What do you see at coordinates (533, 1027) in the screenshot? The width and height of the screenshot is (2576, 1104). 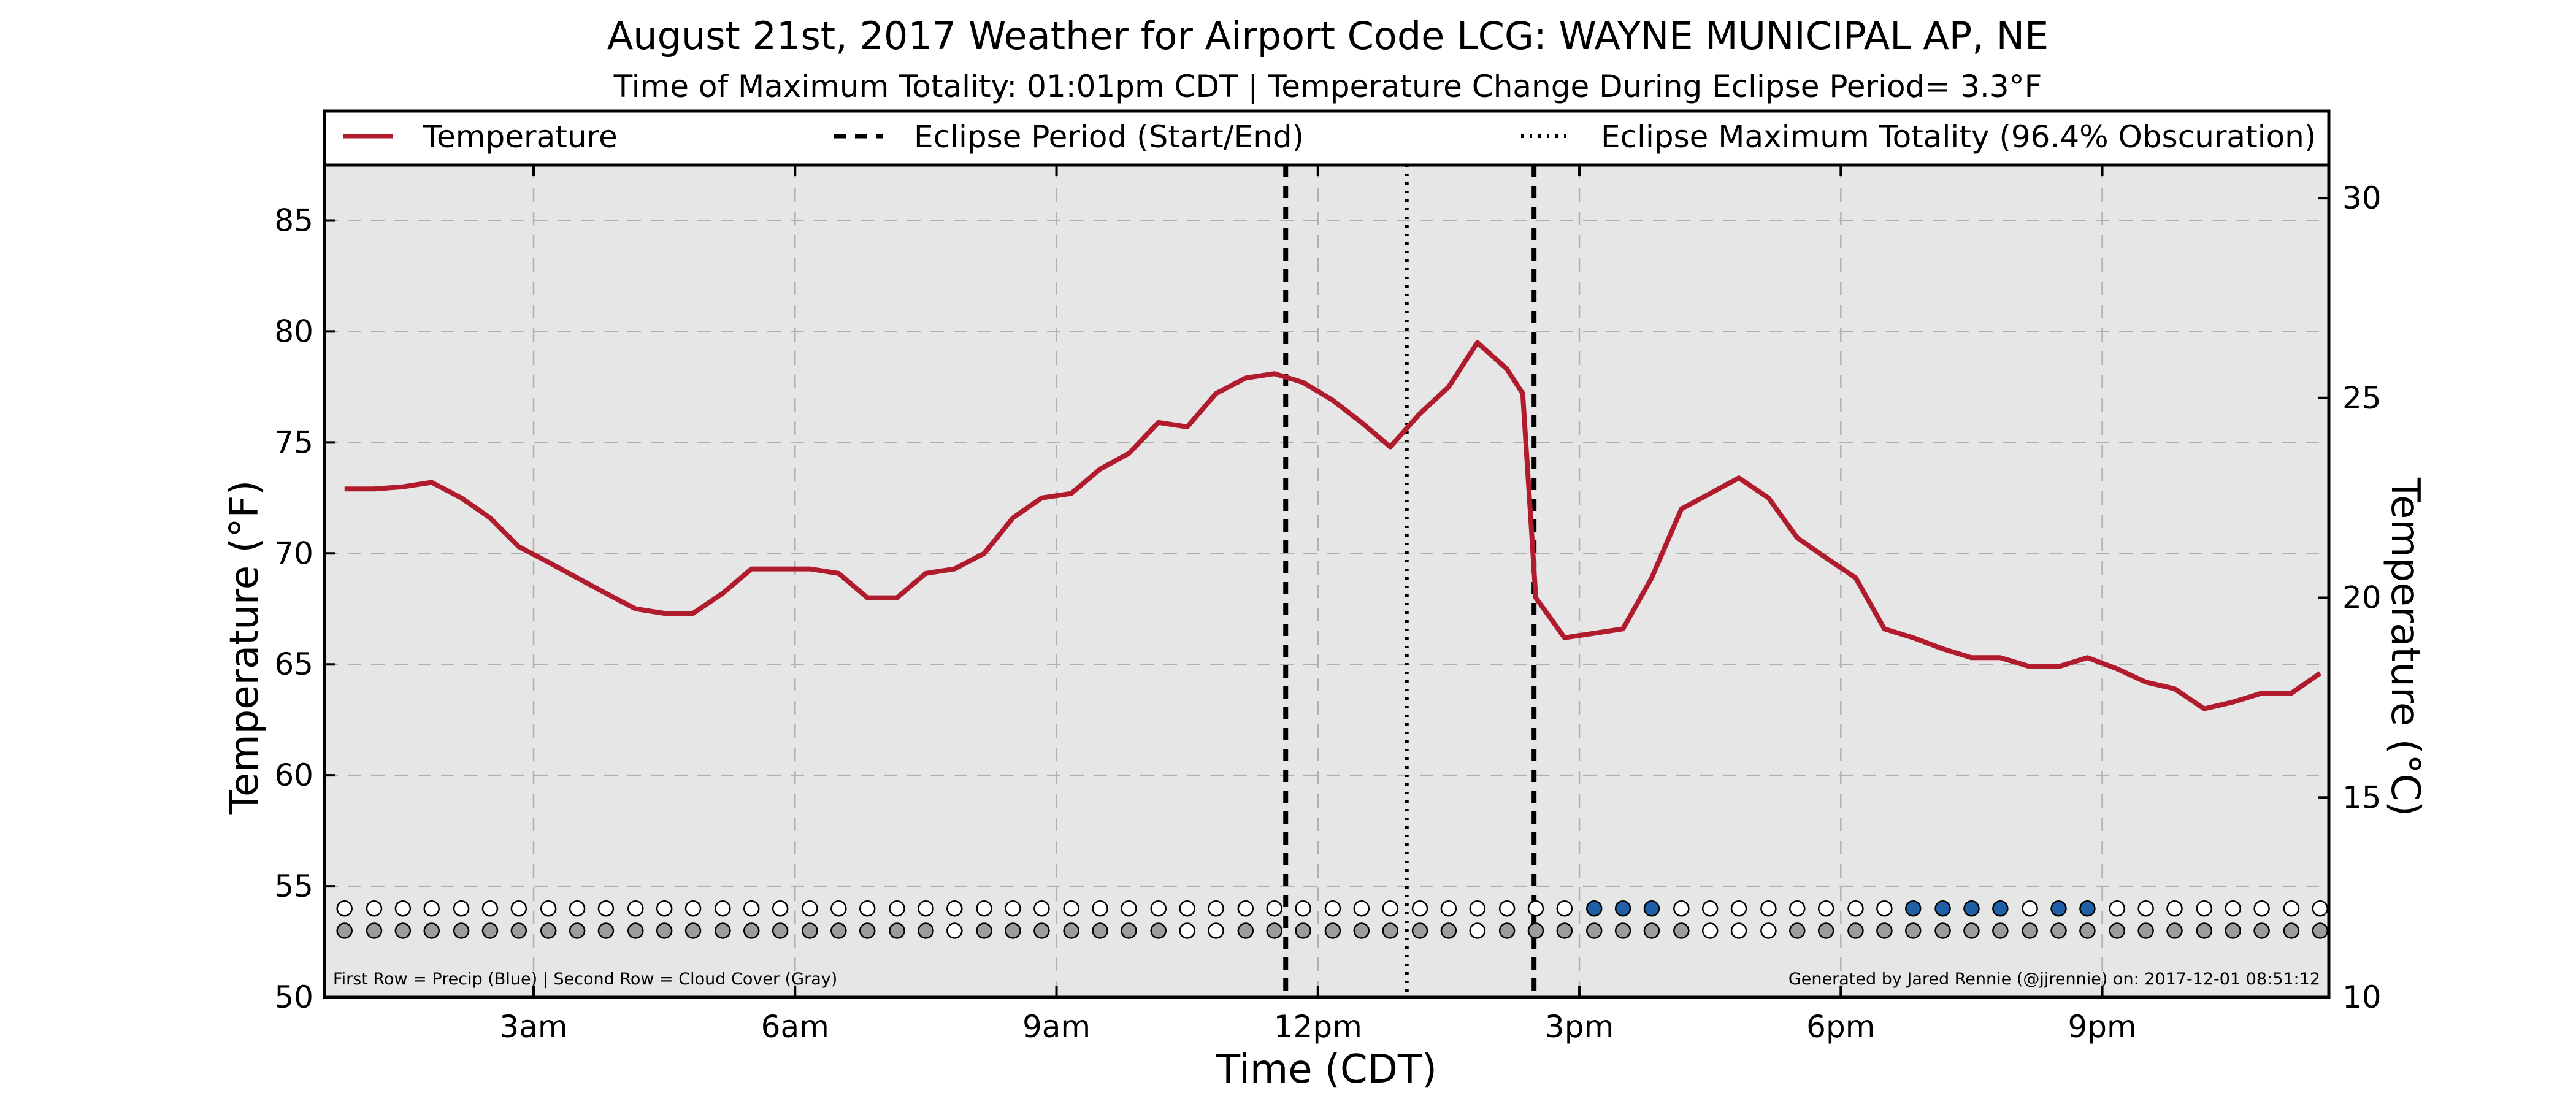 I see `x-tick-label: 3am` at bounding box center [533, 1027].